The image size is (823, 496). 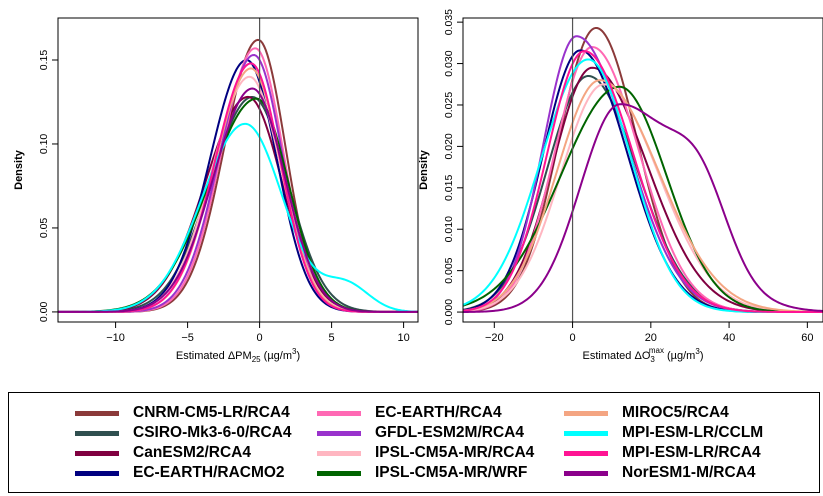 I want to click on legend-item: EC-EARTH/RACMO2, so click(x=180, y=473).